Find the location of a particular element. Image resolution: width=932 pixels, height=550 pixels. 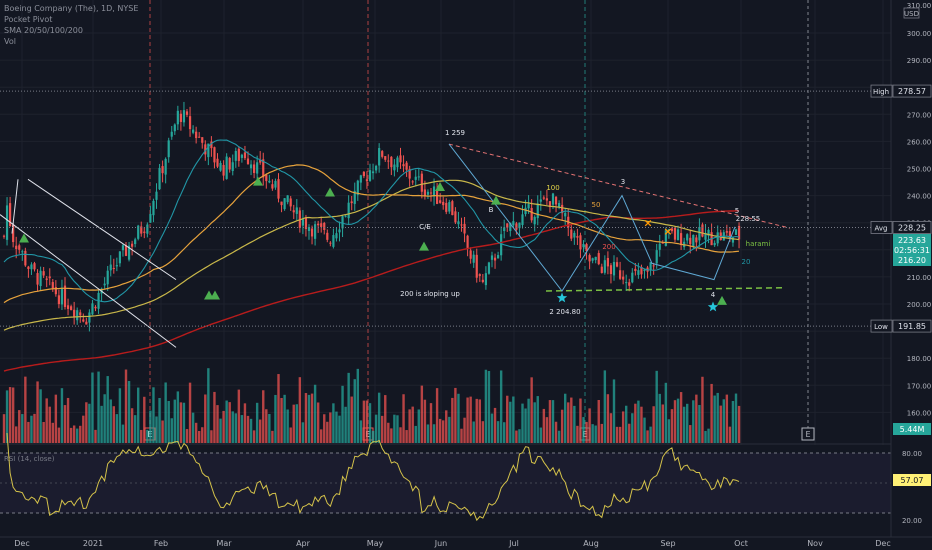

time-tick: 2021 is located at coordinates (93, 543).